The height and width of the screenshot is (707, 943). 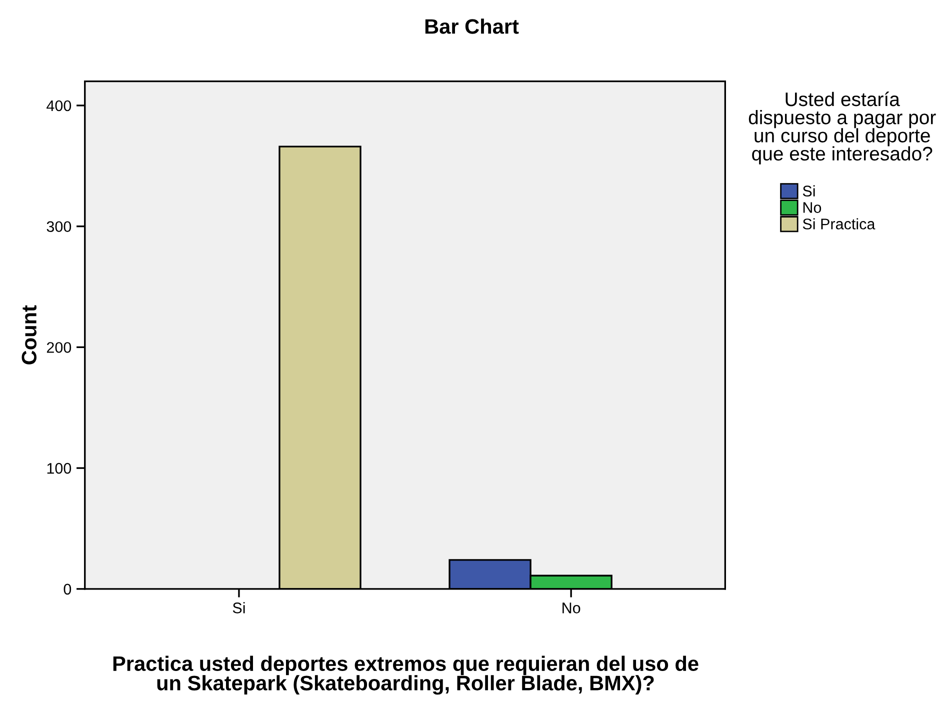 I want to click on y-tick-label: 300, so click(x=59, y=226).